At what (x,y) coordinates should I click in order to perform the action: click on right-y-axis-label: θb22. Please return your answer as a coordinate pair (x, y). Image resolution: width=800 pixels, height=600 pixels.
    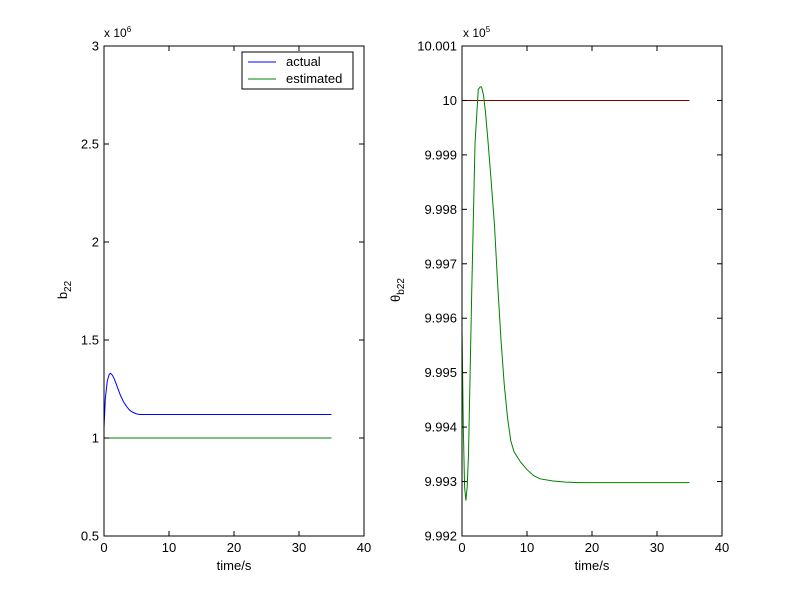
    Looking at the image, I should click on (397, 290).